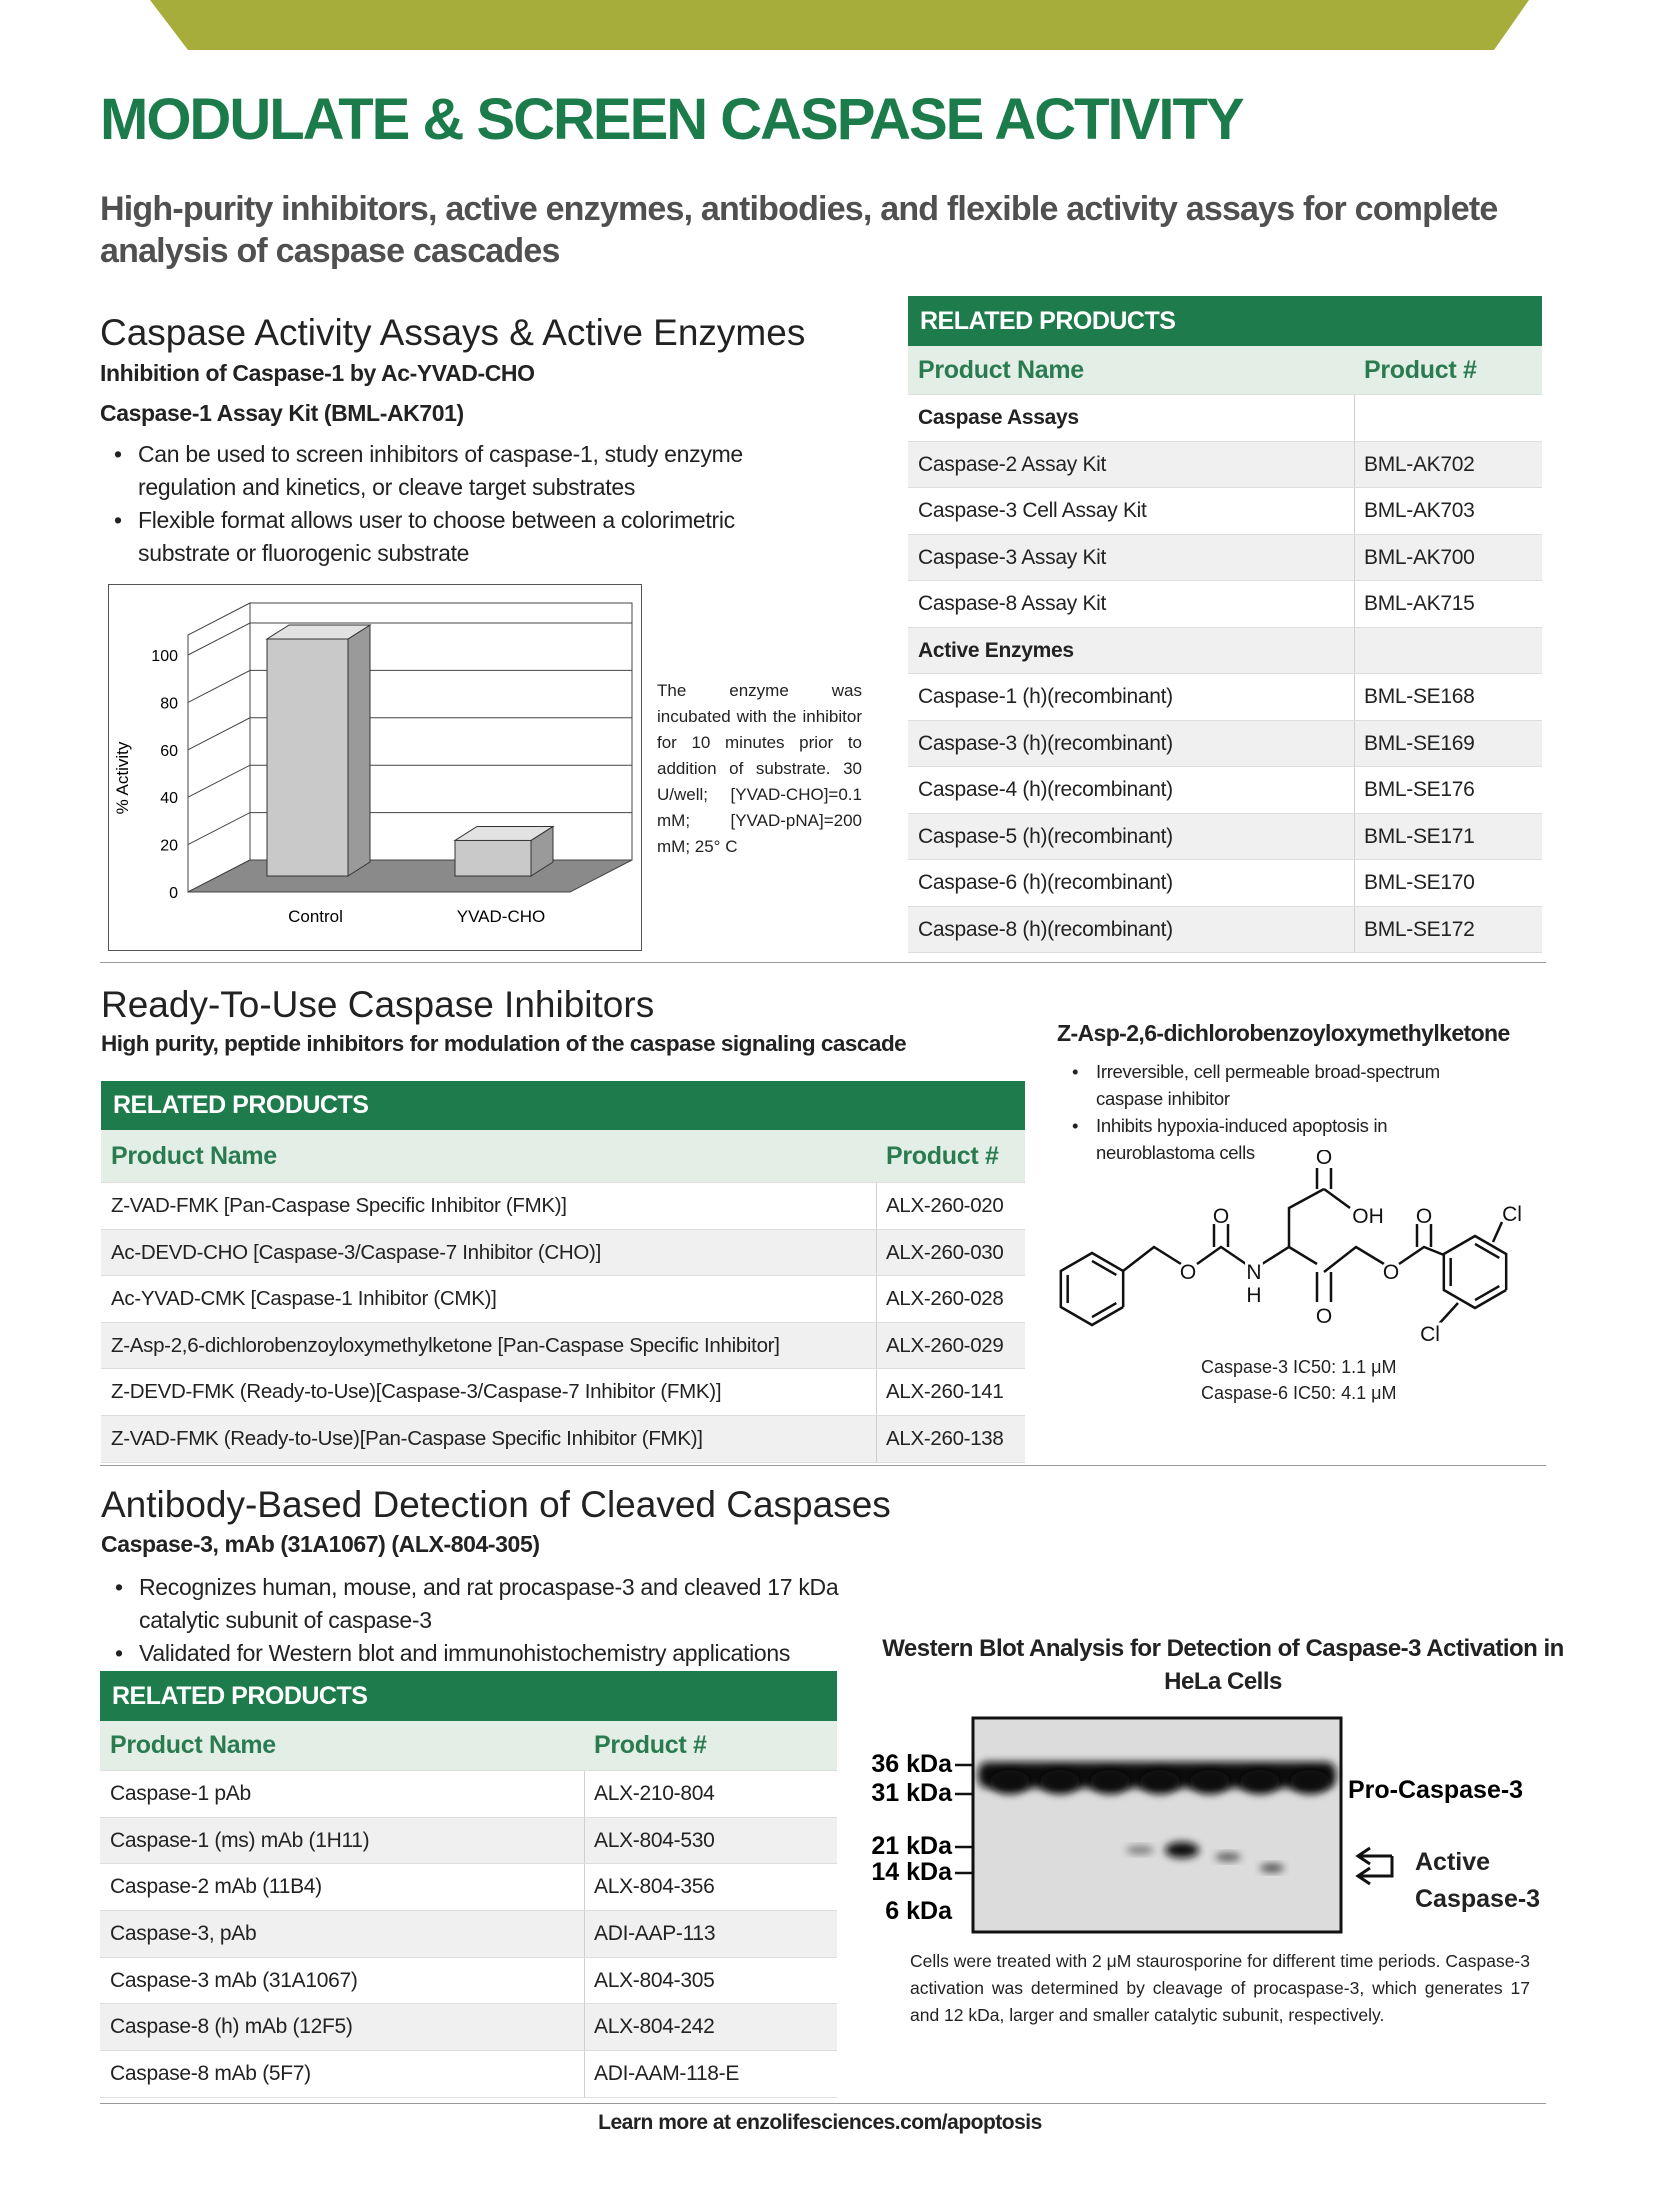 This screenshot has height=2200, width=1654. I want to click on ring, so click(1475, 1272).